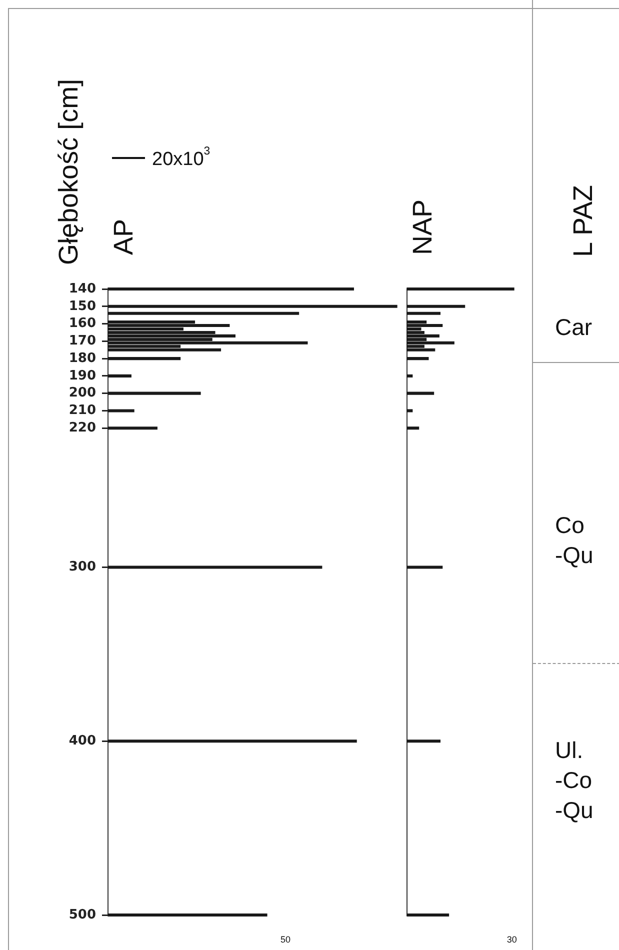 This screenshot has width=619, height=950. Describe the element at coordinates (82, 324) in the screenshot. I see `y-tick-label: 160` at that location.